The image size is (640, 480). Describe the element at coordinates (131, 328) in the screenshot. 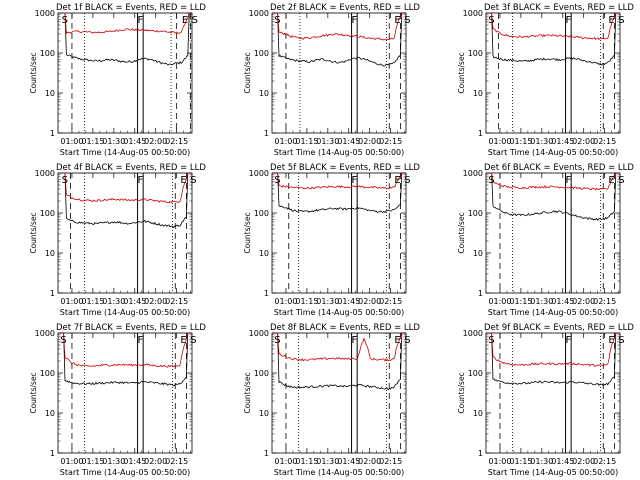

I see `panel-title: Det 7f BLACK = Events, RED = LLD` at that location.